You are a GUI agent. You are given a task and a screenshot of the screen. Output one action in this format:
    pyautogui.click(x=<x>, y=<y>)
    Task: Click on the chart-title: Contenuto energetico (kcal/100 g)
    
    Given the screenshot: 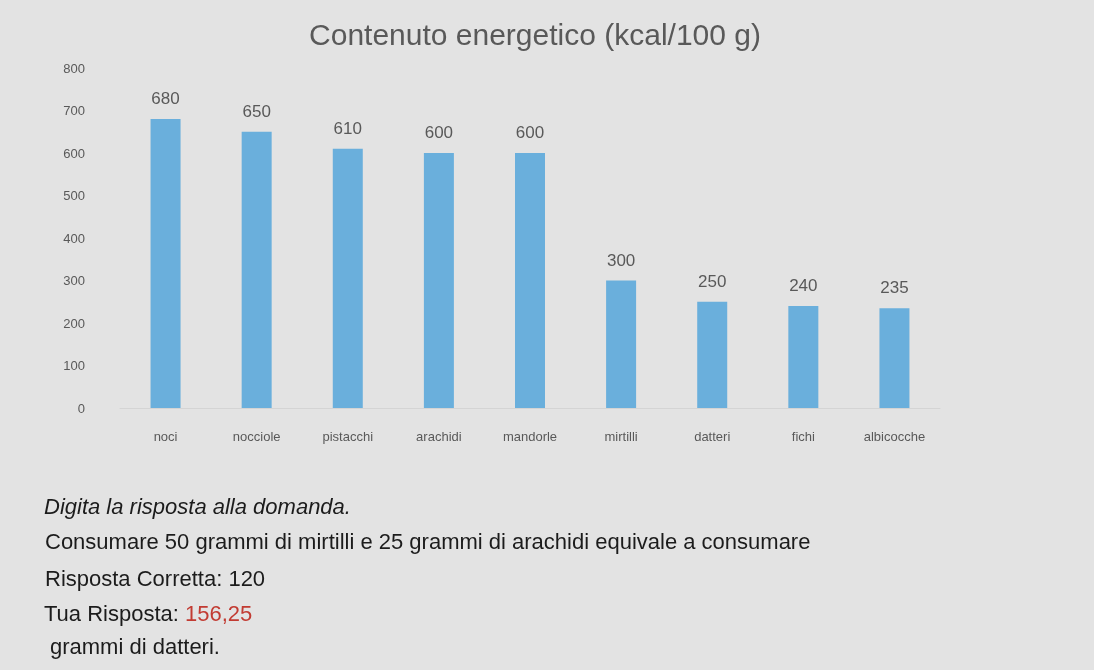 What is the action you would take?
    pyautogui.click(x=535, y=34)
    